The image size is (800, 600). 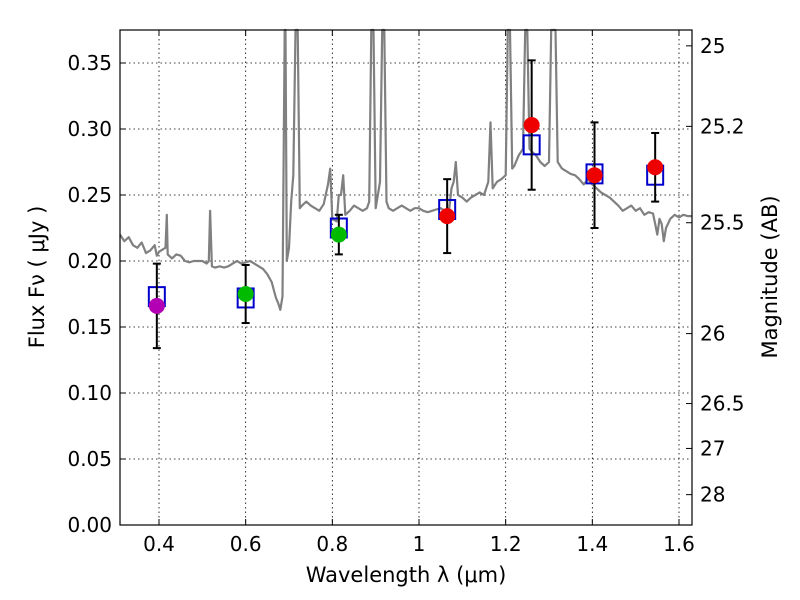 What do you see at coordinates (96, 294) in the screenshot?
I see `y-axis: 0.00 0.05 0.10 0.15 0.20 0.25 0.30 0.35` at bounding box center [96, 294].